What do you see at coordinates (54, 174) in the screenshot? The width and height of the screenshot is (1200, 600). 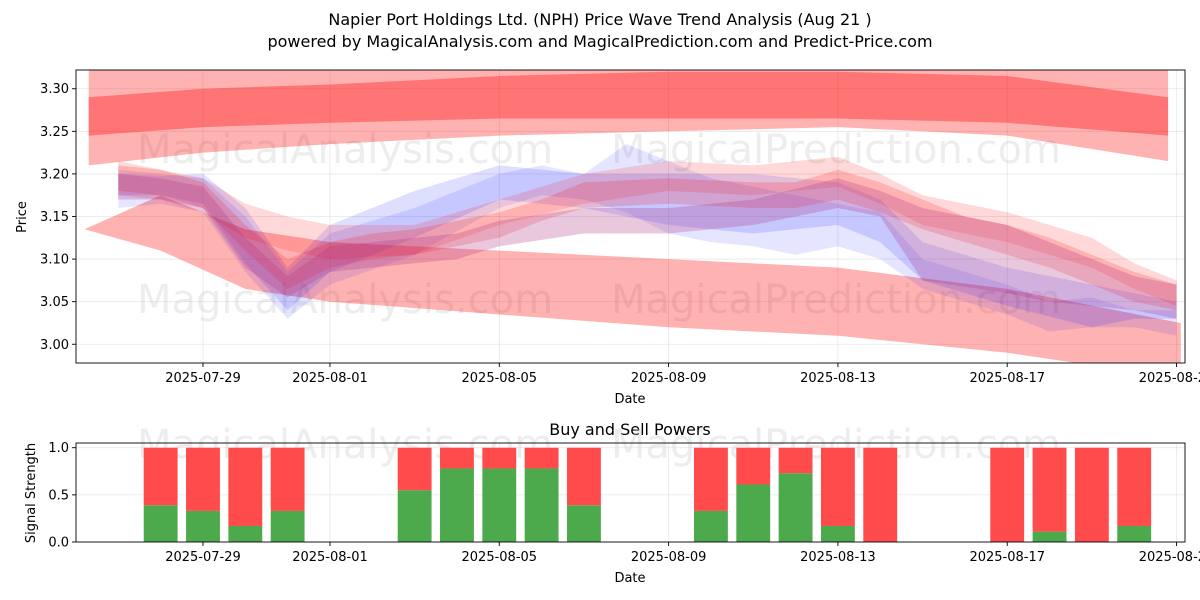 I see `price-ytick-label-4: 3.20` at bounding box center [54, 174].